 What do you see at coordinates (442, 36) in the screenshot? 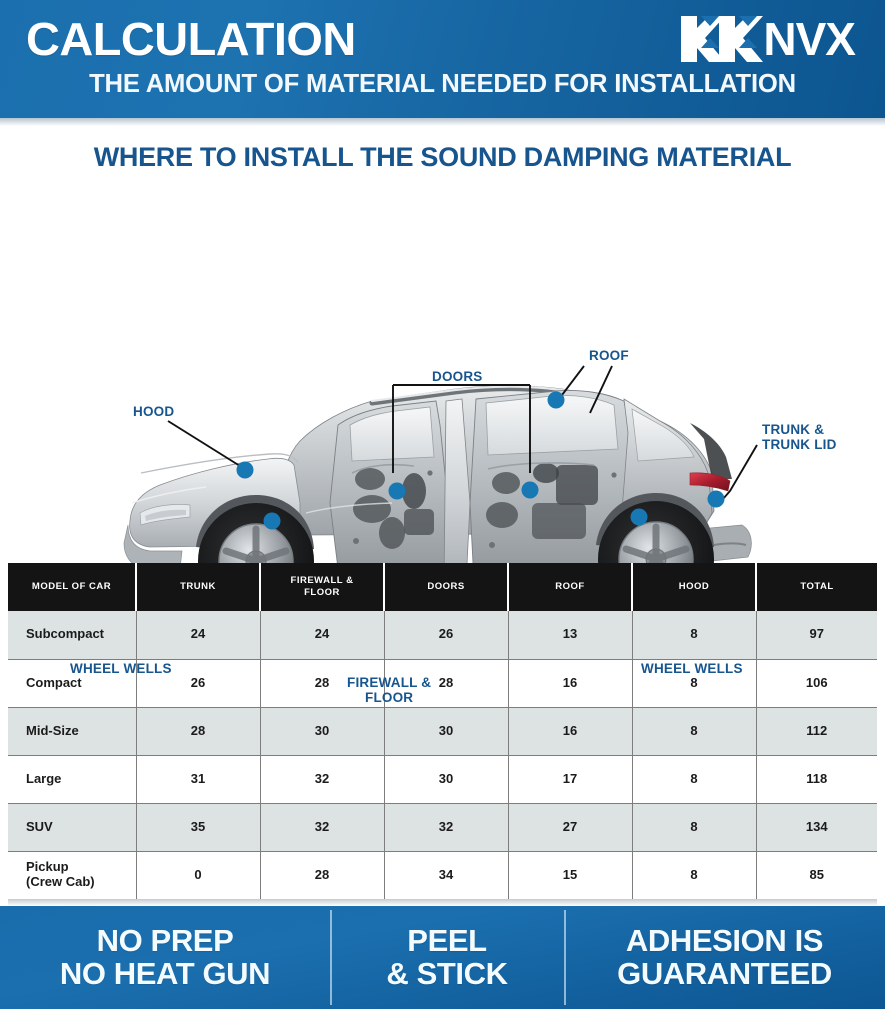
I see `header-top-row: CALCULATION NVX` at bounding box center [442, 36].